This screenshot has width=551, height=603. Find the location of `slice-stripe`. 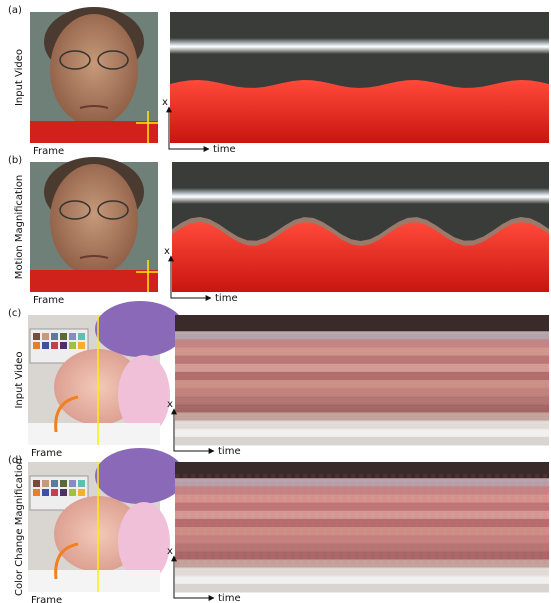

slice-stripe is located at coordinates (359, 46).